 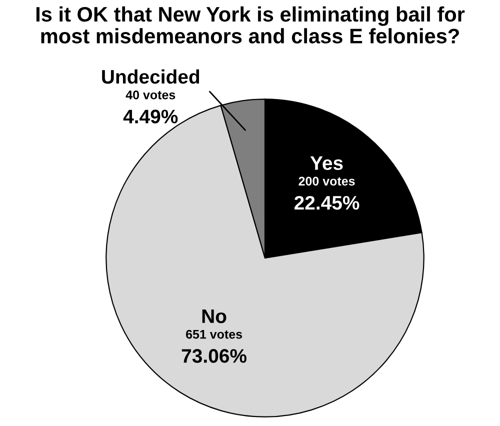 I want to click on slice-label: Undecided, so click(x=151, y=76).